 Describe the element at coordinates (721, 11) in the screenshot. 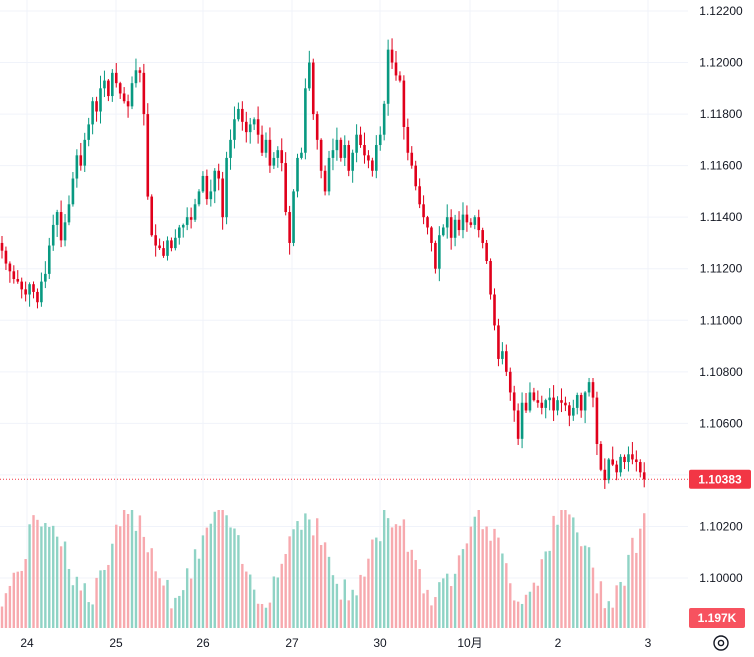

I see `price-tick-label: 1.12200` at that location.